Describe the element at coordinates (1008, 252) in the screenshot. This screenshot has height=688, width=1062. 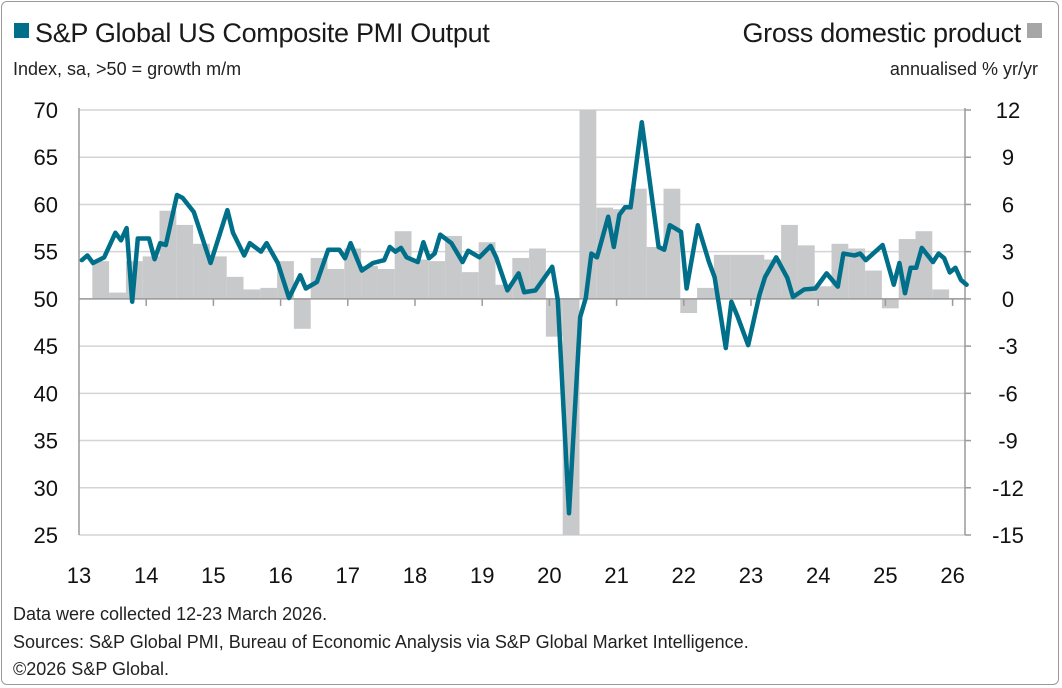
I see `right-axis-tick-label: 3` at that location.